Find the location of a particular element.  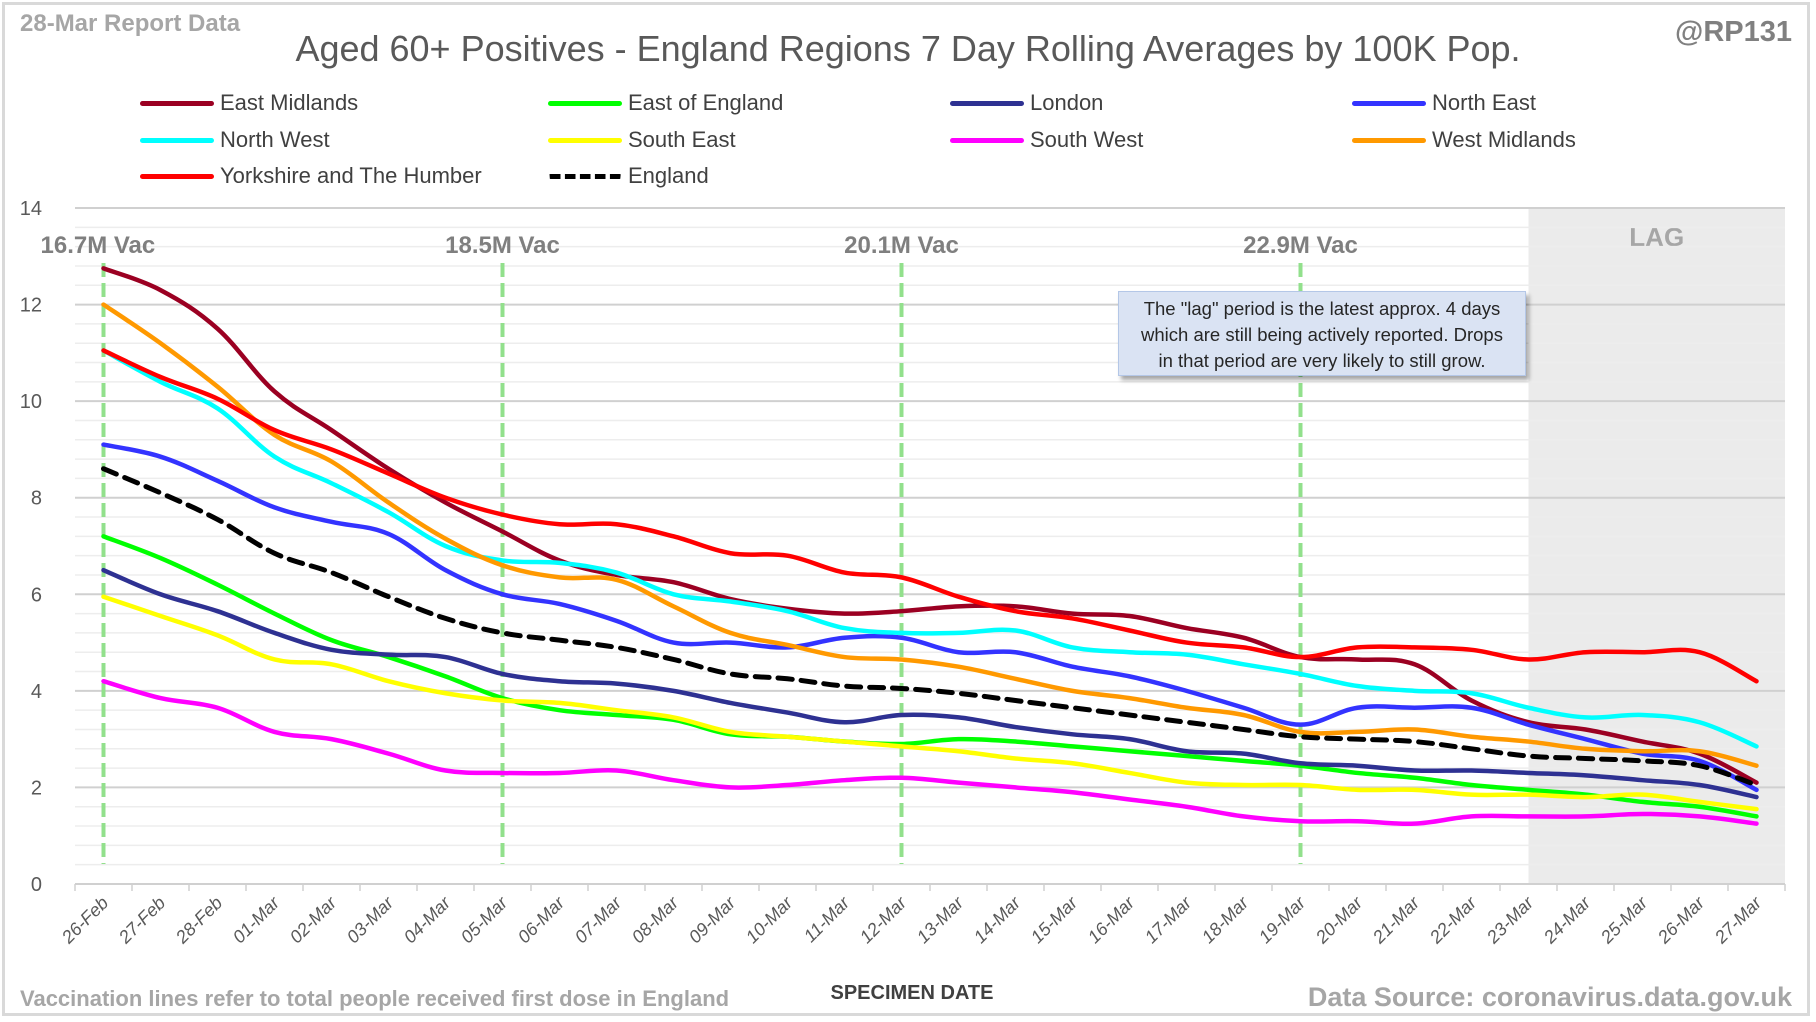

legend-label: London is located at coordinates (1067, 102).